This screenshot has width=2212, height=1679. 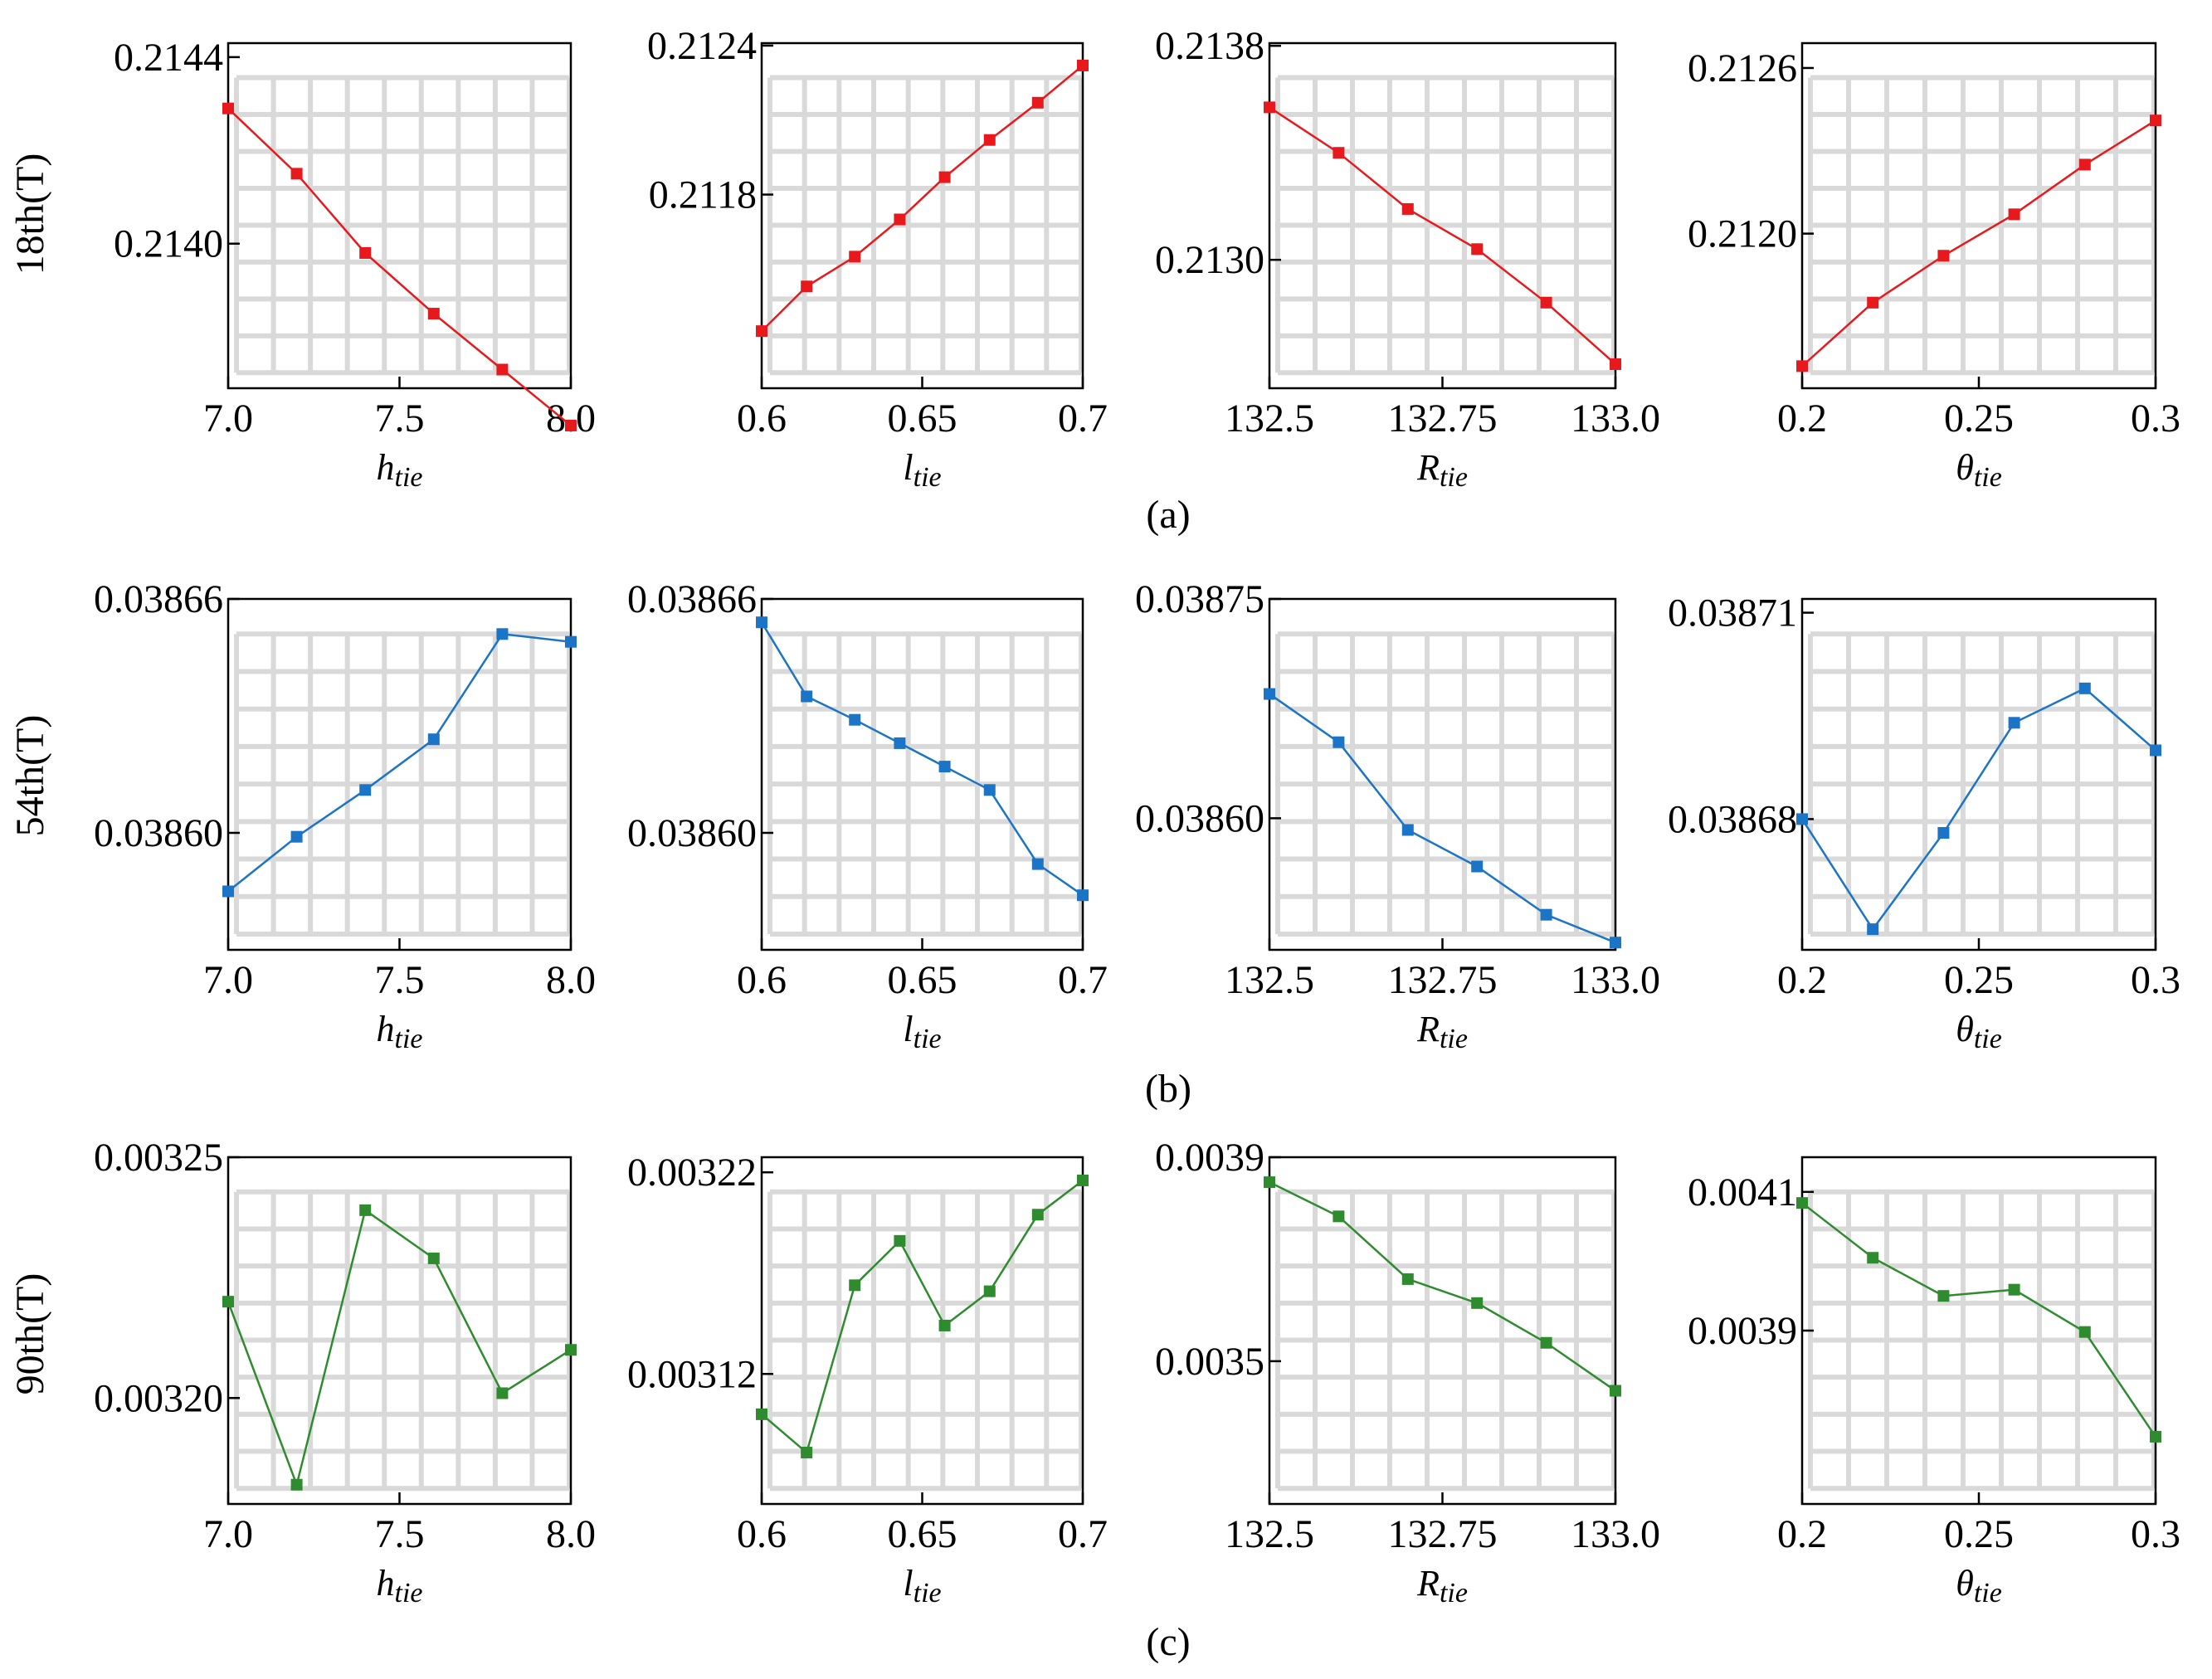 I want to click on y-tick-label: 0.00320, so click(x=158, y=1398).